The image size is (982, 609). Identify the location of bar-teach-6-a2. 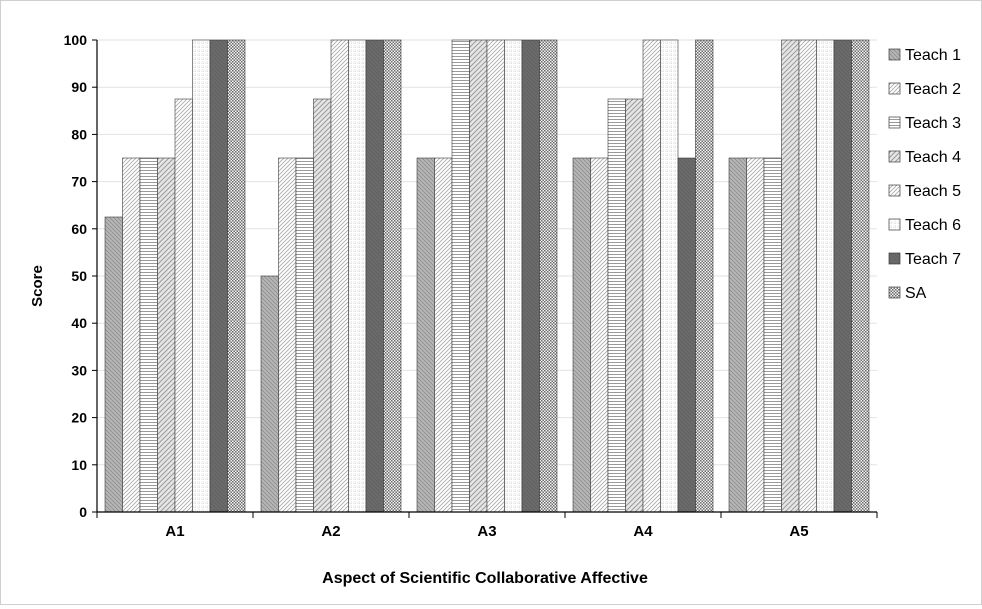
(357, 276).